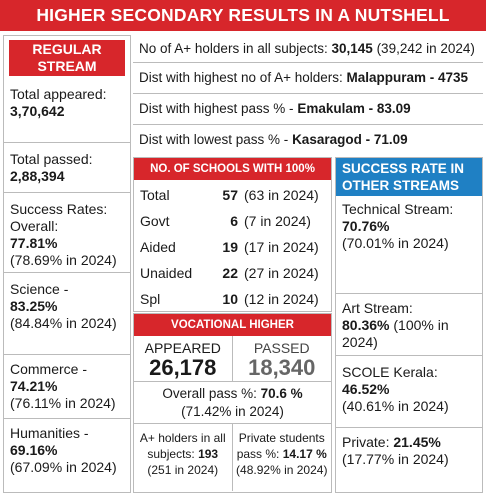  I want to click on stat-cell: Total passed: 2,88,394, so click(67, 168).